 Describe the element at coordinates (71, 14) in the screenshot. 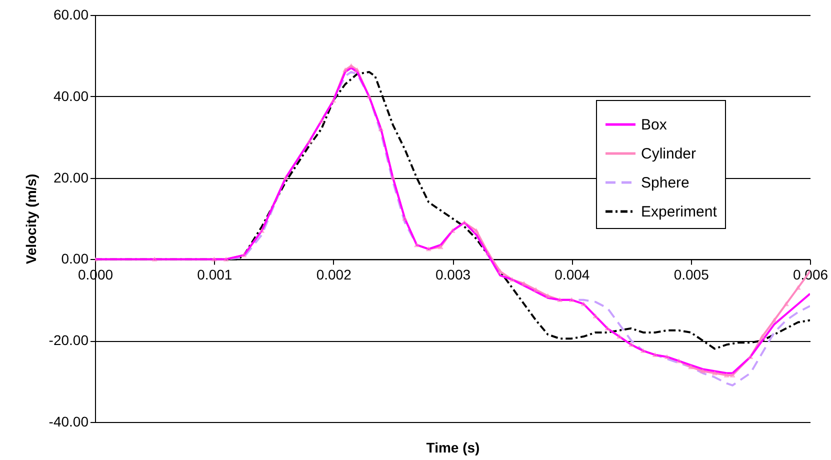

I see `y-tick-label: 60.00` at that location.